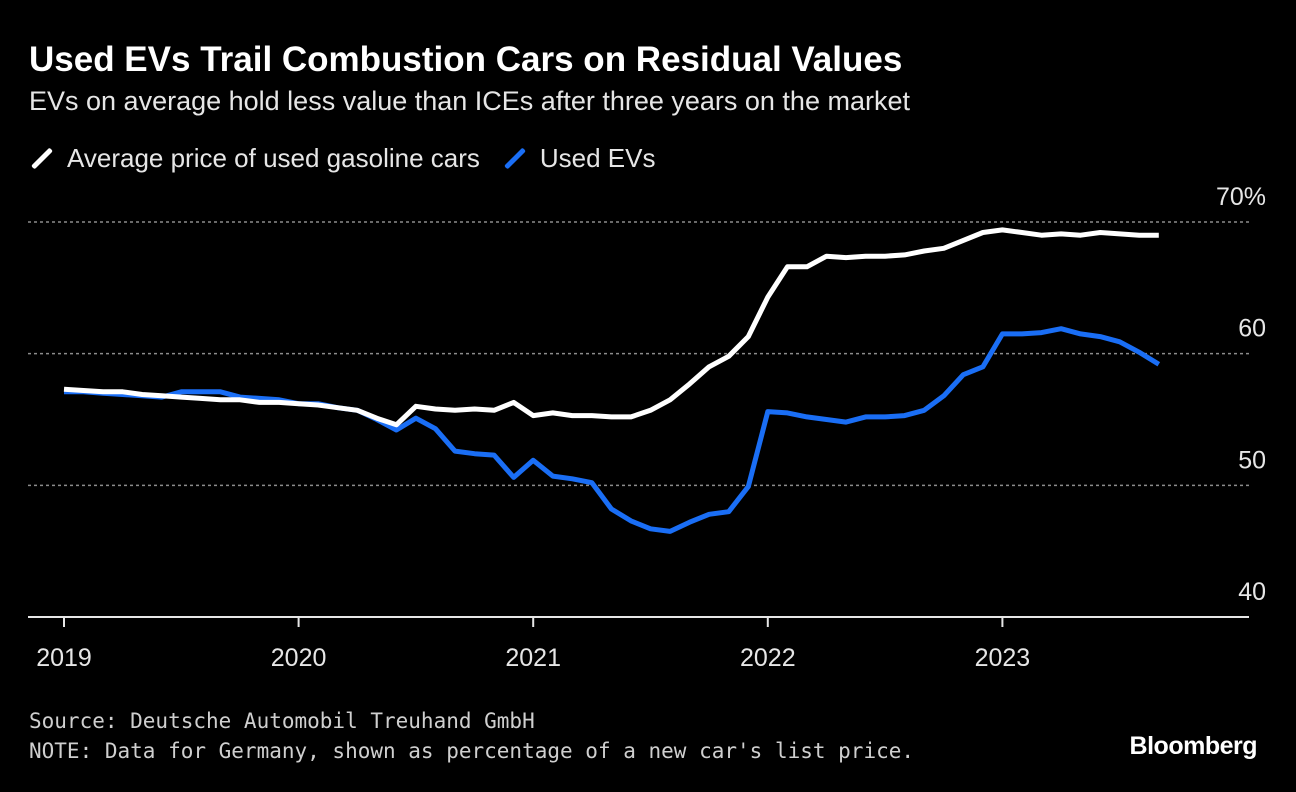 The image size is (1296, 792). What do you see at coordinates (273, 158) in the screenshot?
I see `legend-label-gasoline: Average price of used gasoline cars` at bounding box center [273, 158].